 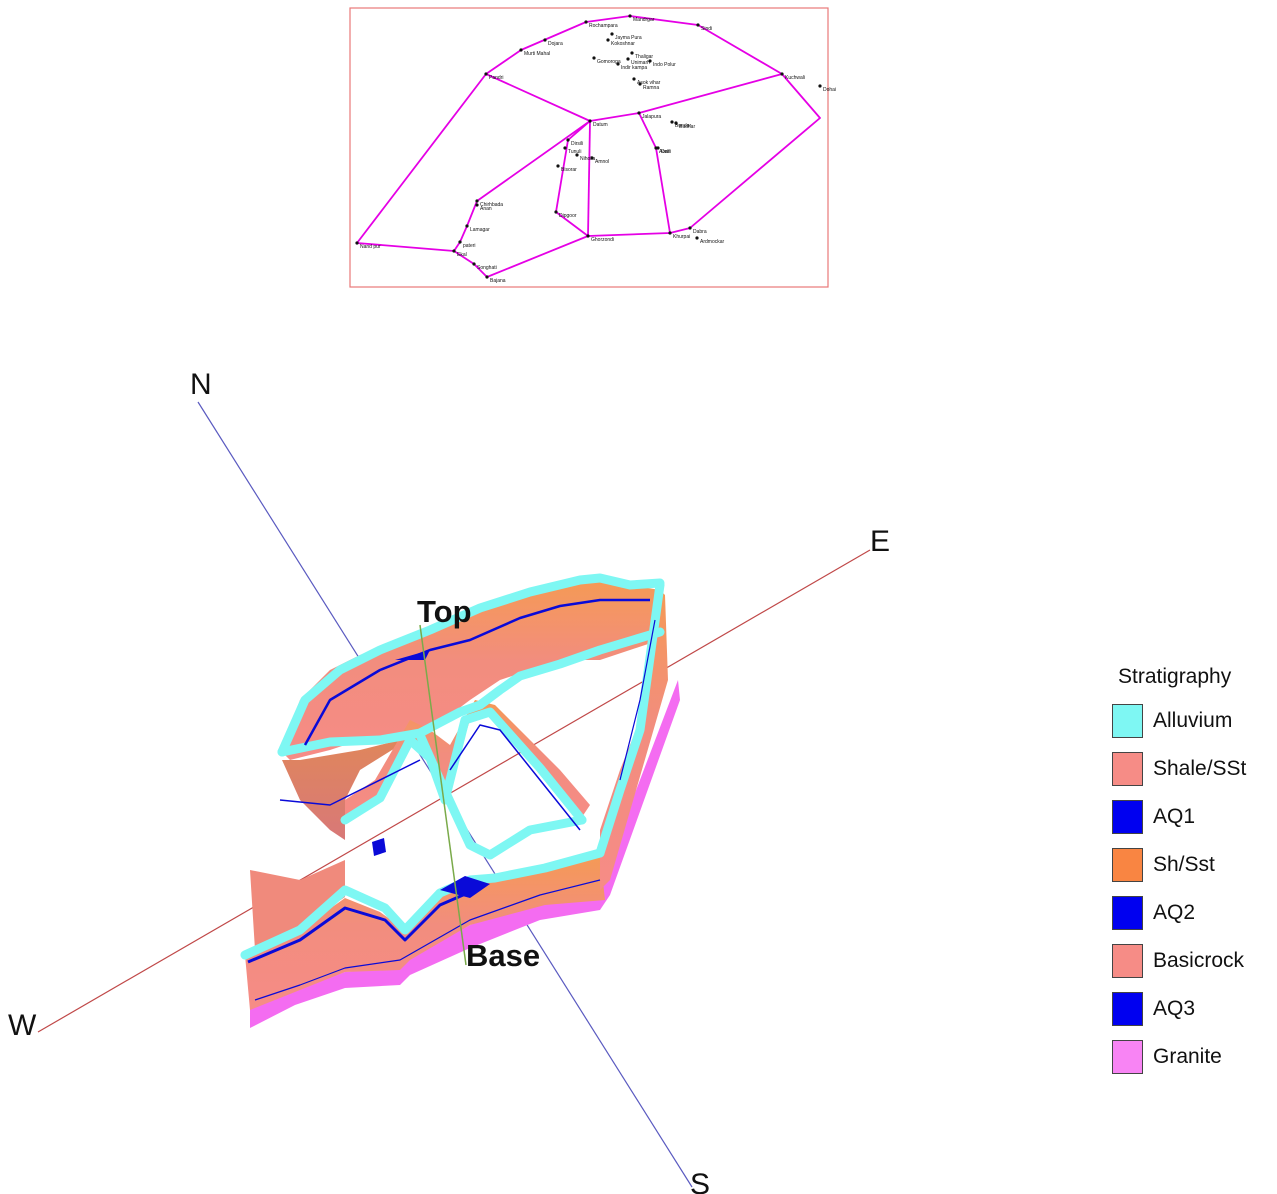 What do you see at coordinates (467, 760) in the screenshot?
I see `panel-central` at bounding box center [467, 760].